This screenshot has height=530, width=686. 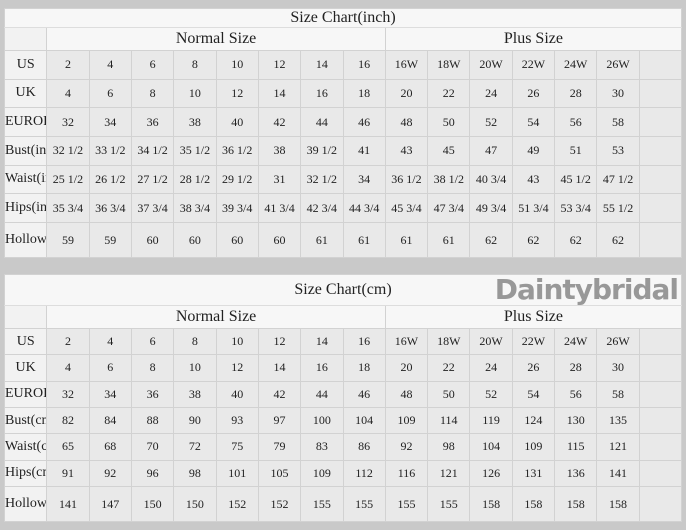 I want to click on plus-size-cell: 24W, so click(x=576, y=65).